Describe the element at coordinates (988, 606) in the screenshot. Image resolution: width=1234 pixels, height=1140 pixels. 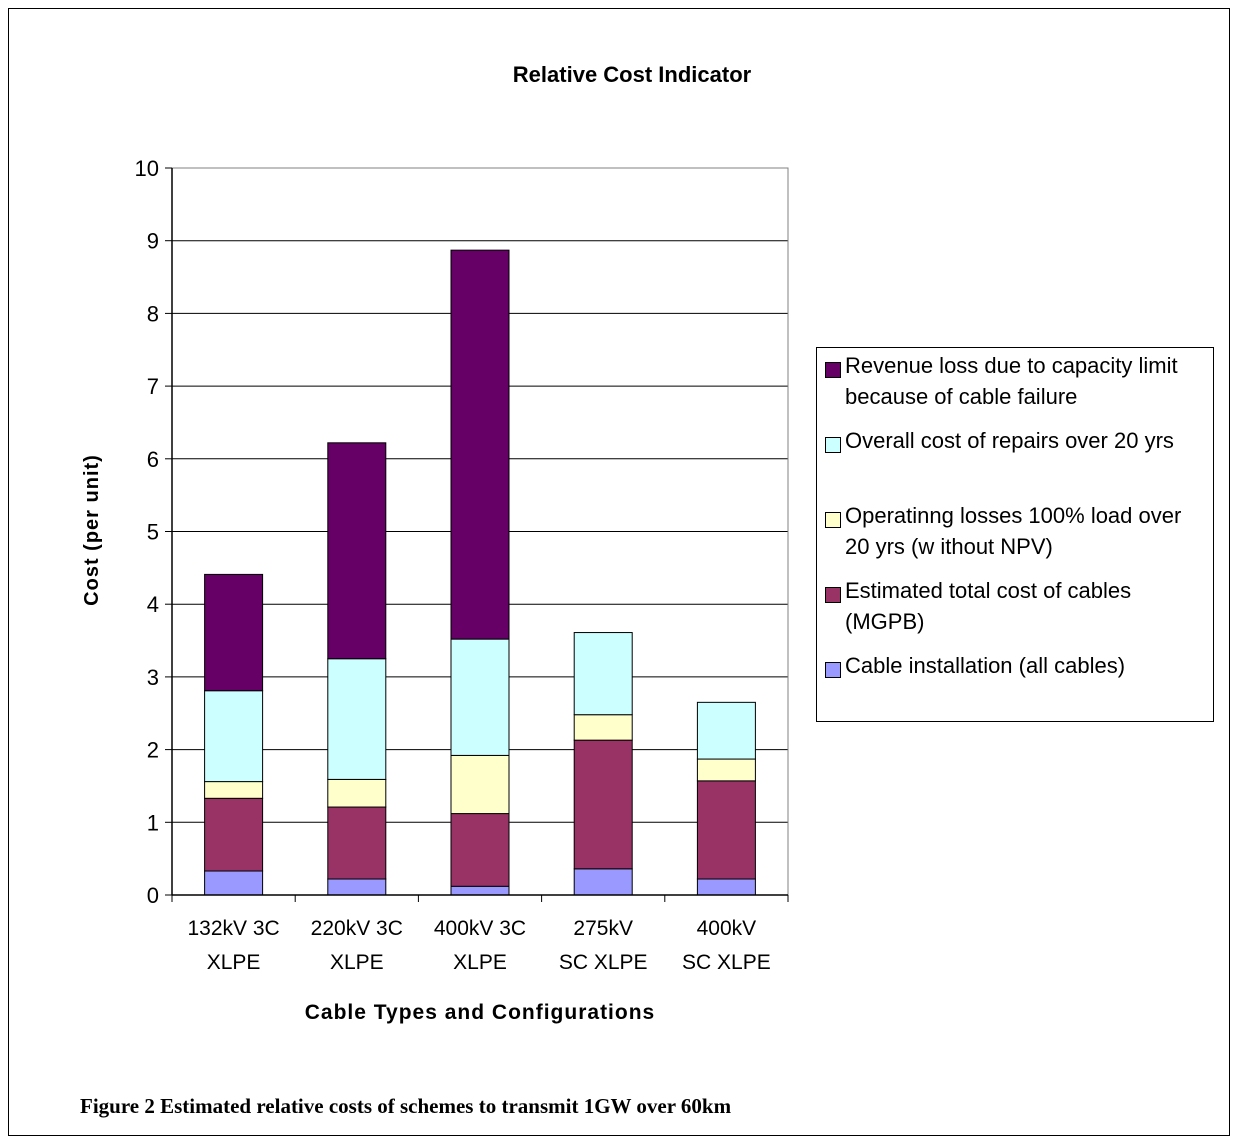
I see `legend-label: Estimated total cost of cables (MGPB)` at that location.